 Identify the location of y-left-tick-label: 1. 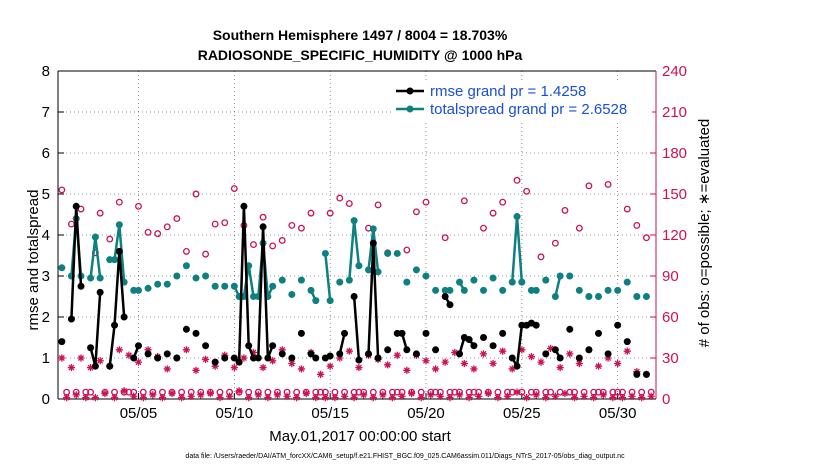
(46, 358).